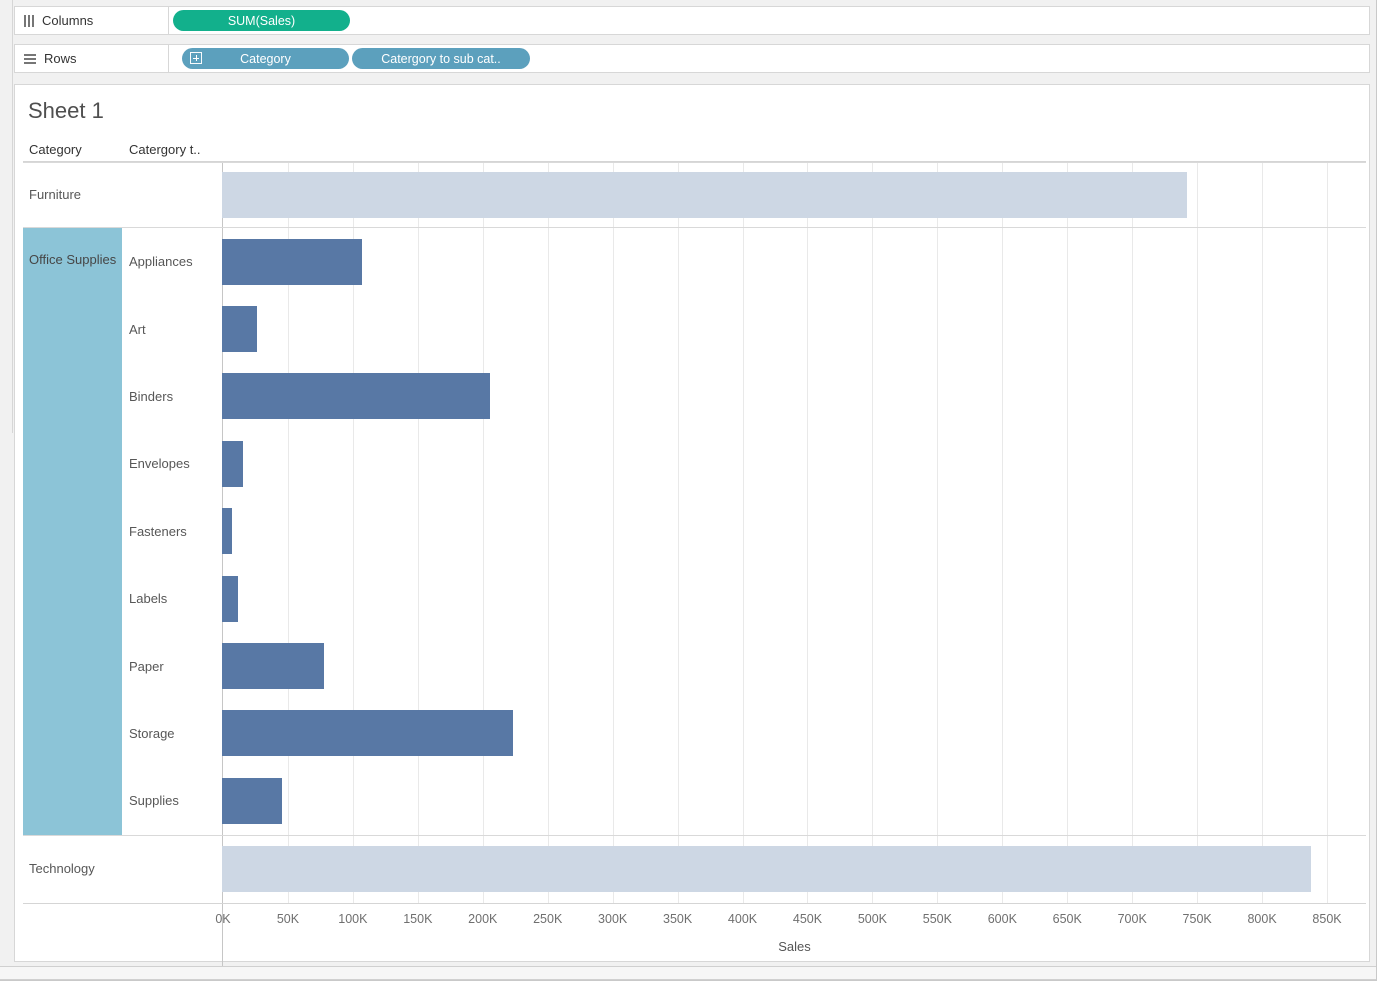 This screenshot has width=1377, height=981. I want to click on axis-tick-label: 0K, so click(223, 918).